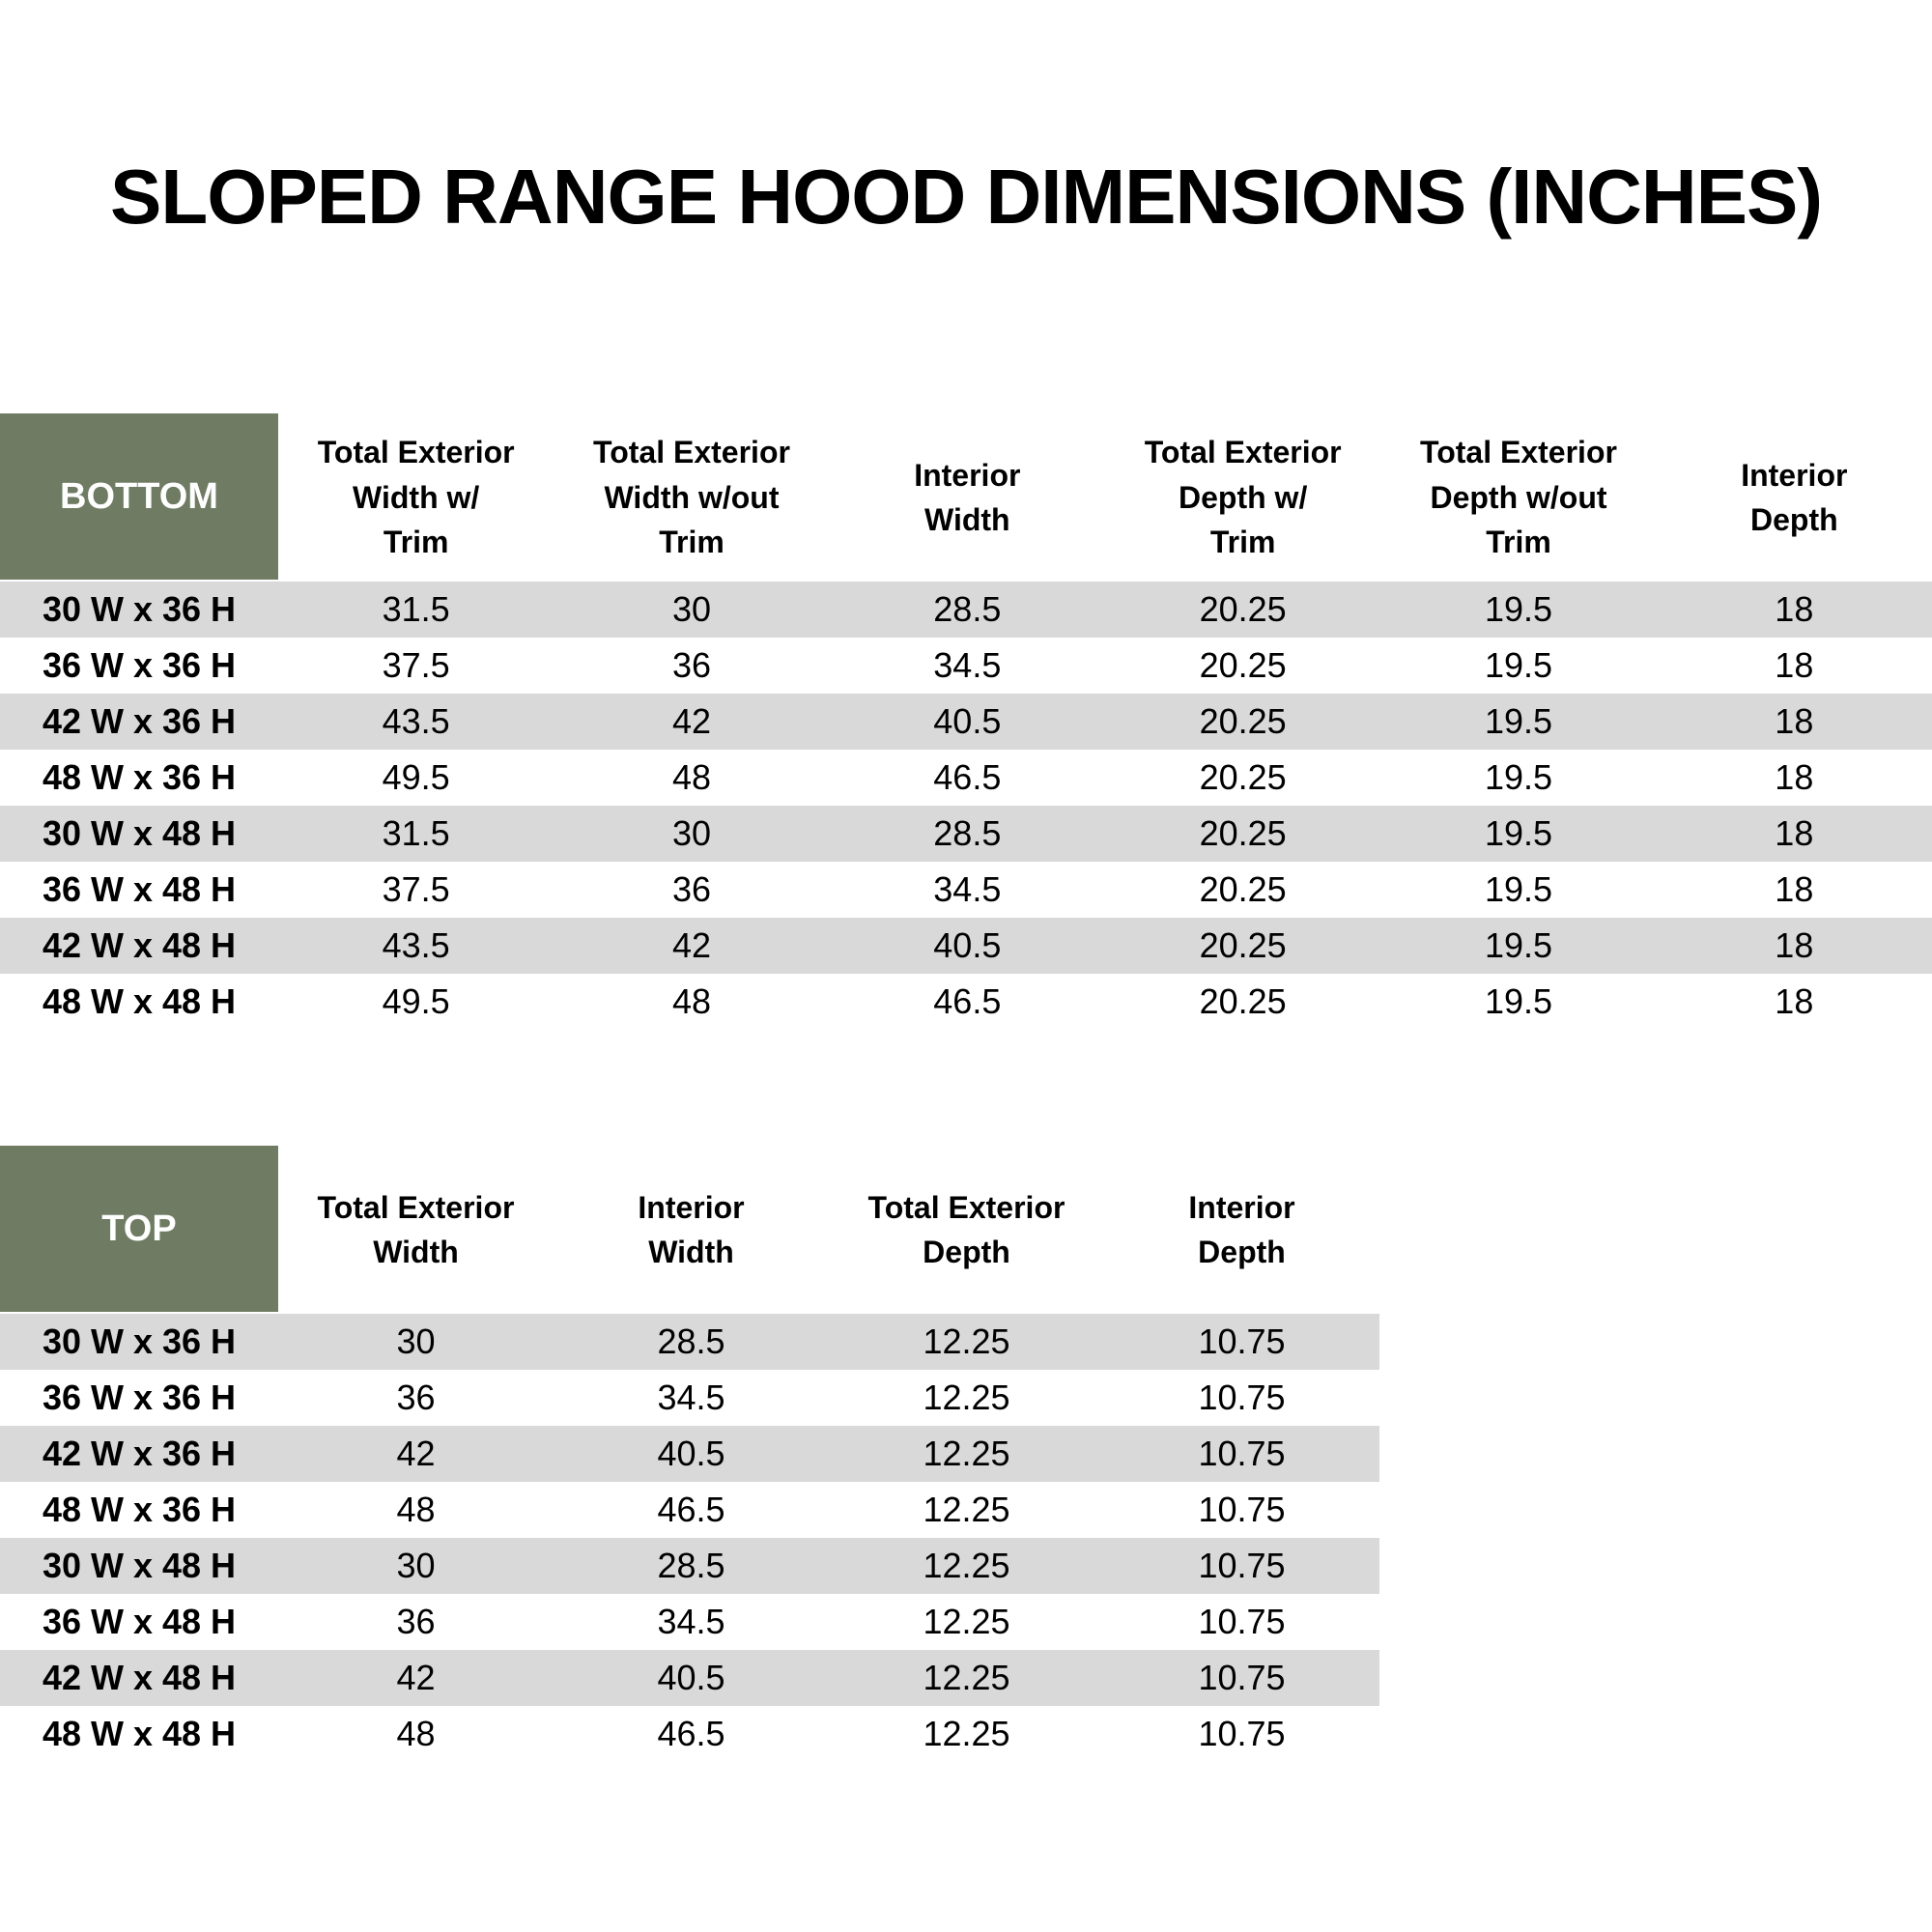 The width and height of the screenshot is (1932, 1932). I want to click on column-header-3: Interior Depth, so click(1241, 1229).